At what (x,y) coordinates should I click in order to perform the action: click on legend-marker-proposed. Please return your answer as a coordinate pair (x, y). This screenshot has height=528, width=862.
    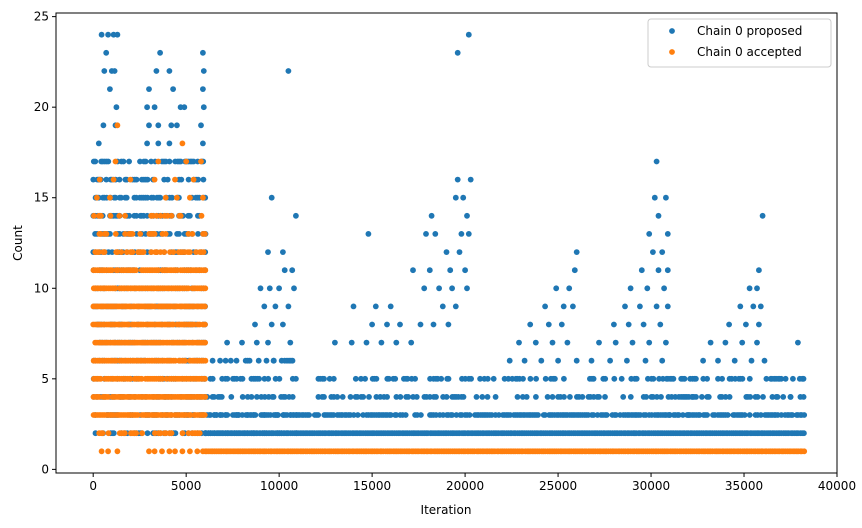
    Looking at the image, I should click on (672, 31).